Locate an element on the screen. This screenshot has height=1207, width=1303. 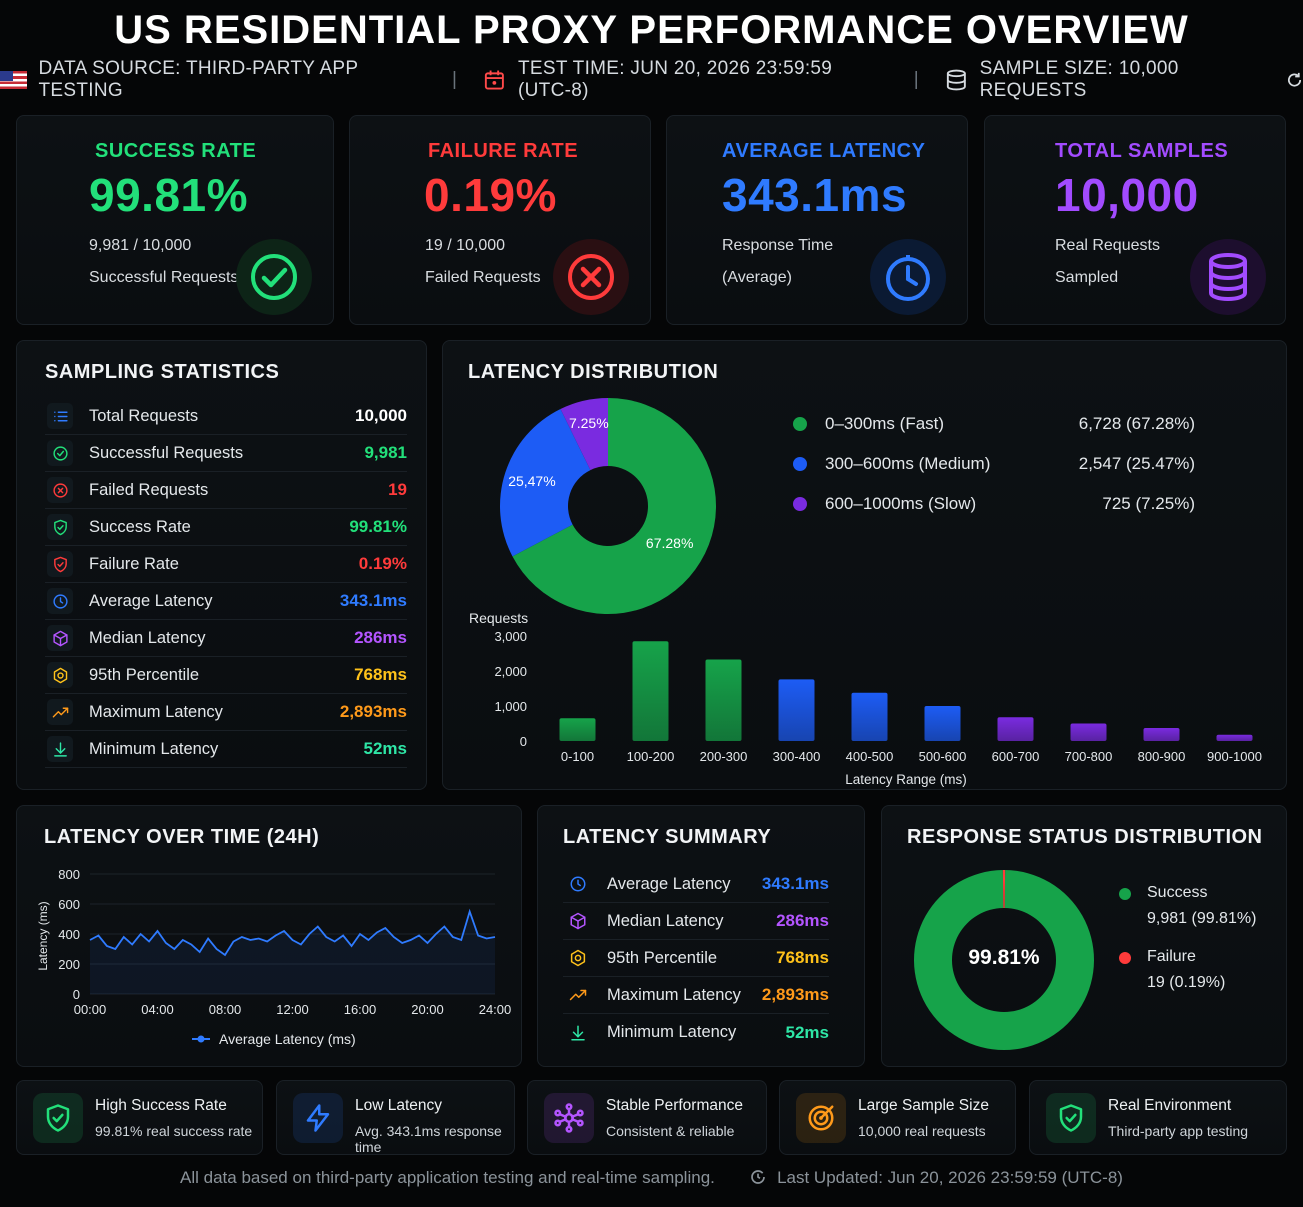
avg-latency-label: AVERAGE LATENCY is located at coordinates (824, 151).